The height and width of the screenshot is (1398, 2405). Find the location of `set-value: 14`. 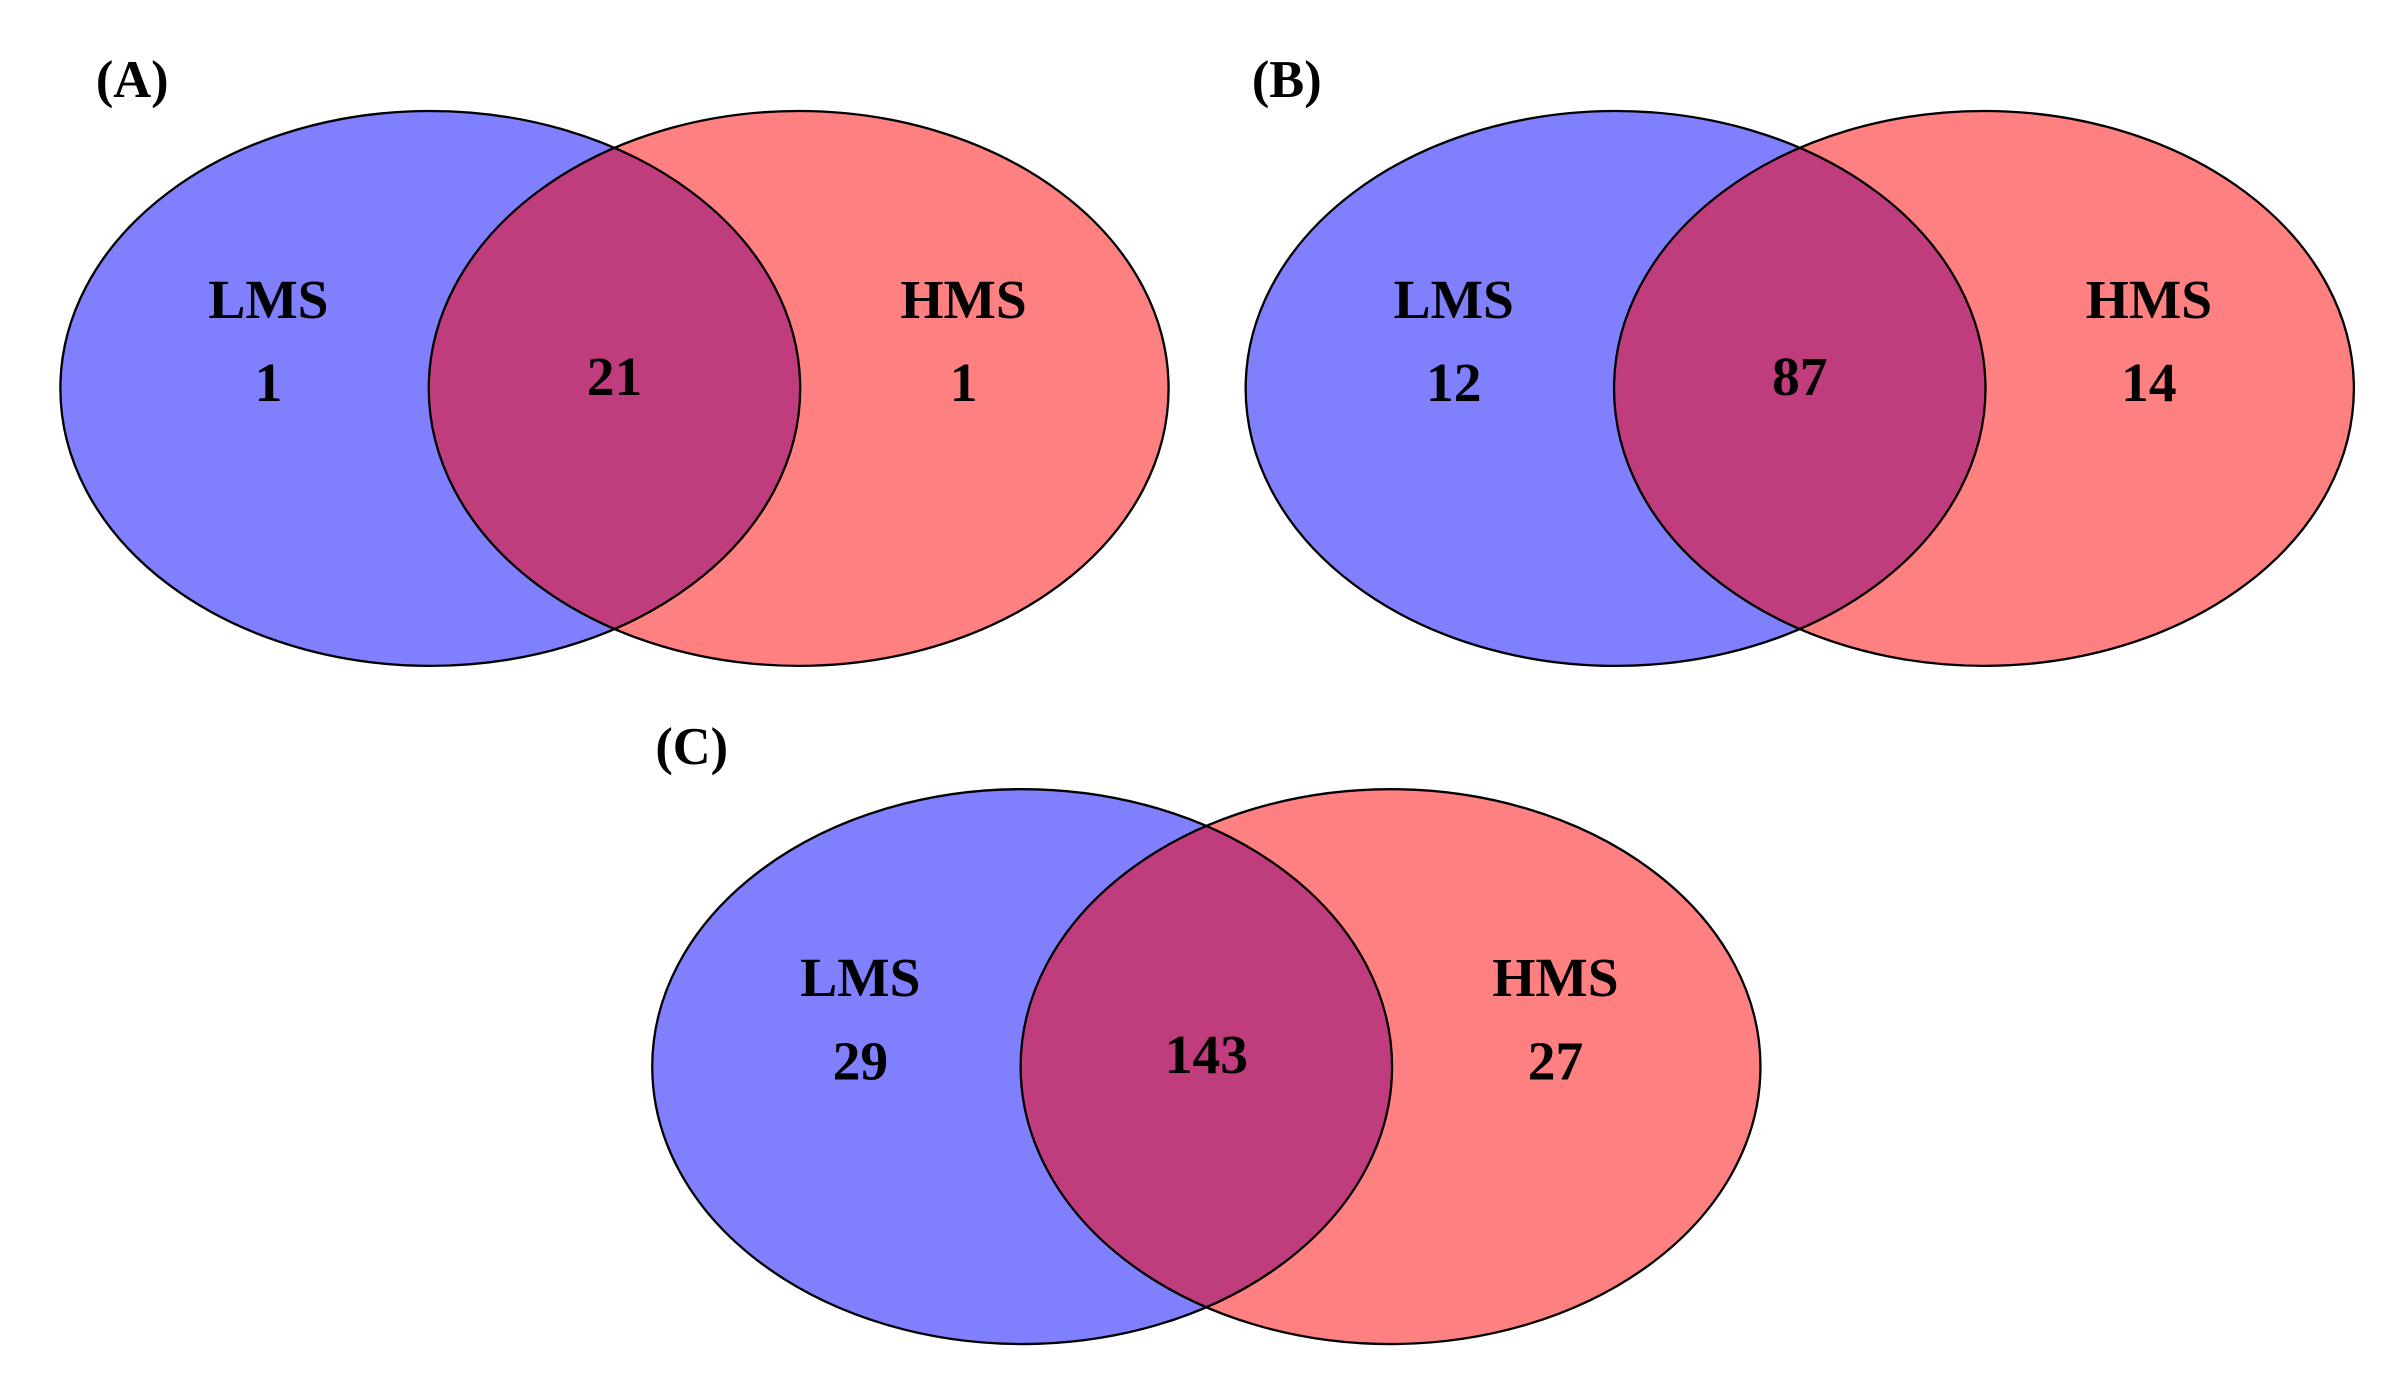

set-value: 14 is located at coordinates (2148, 383).